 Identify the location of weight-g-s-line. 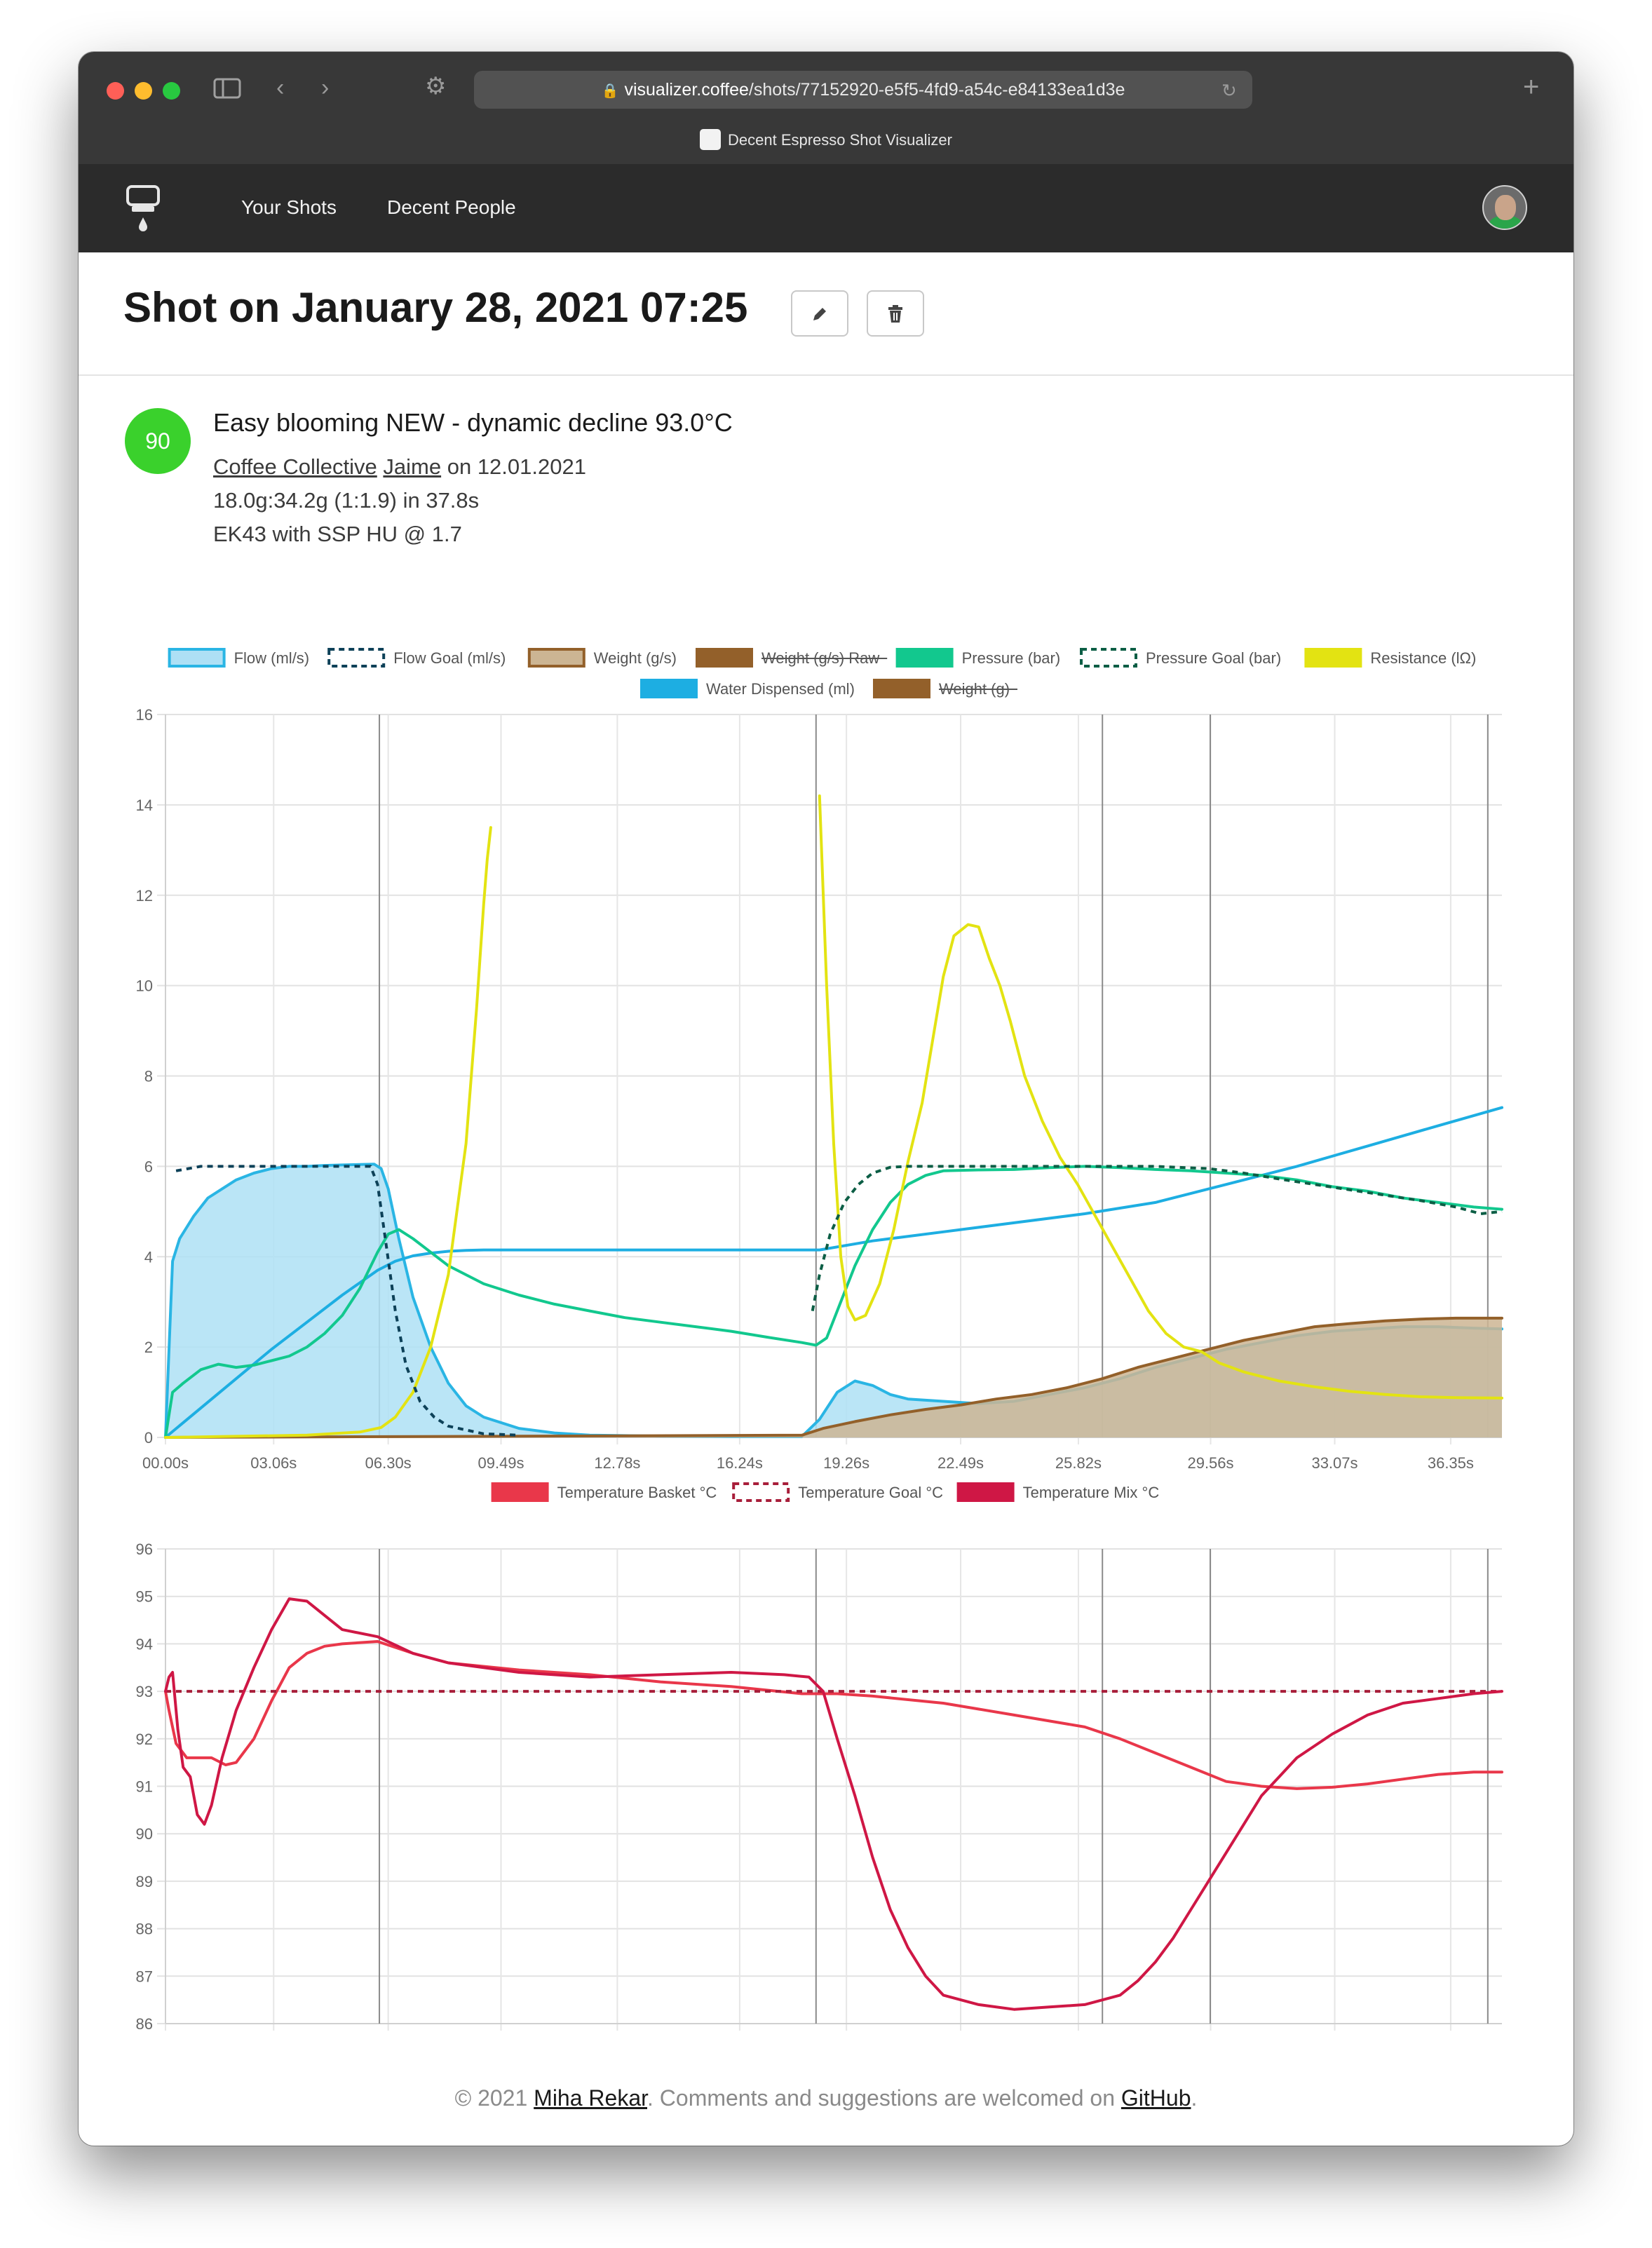
(833, 1377).